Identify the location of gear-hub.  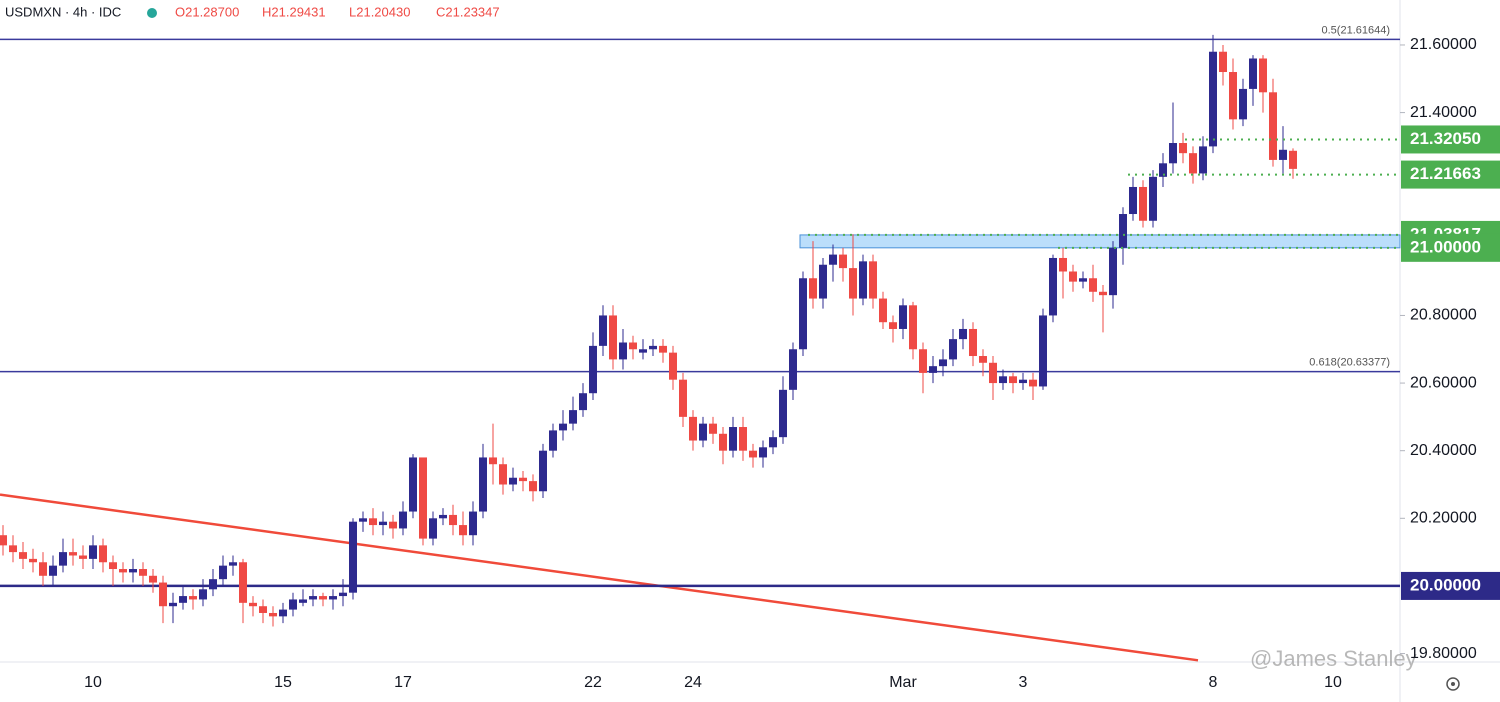
(1453, 684).